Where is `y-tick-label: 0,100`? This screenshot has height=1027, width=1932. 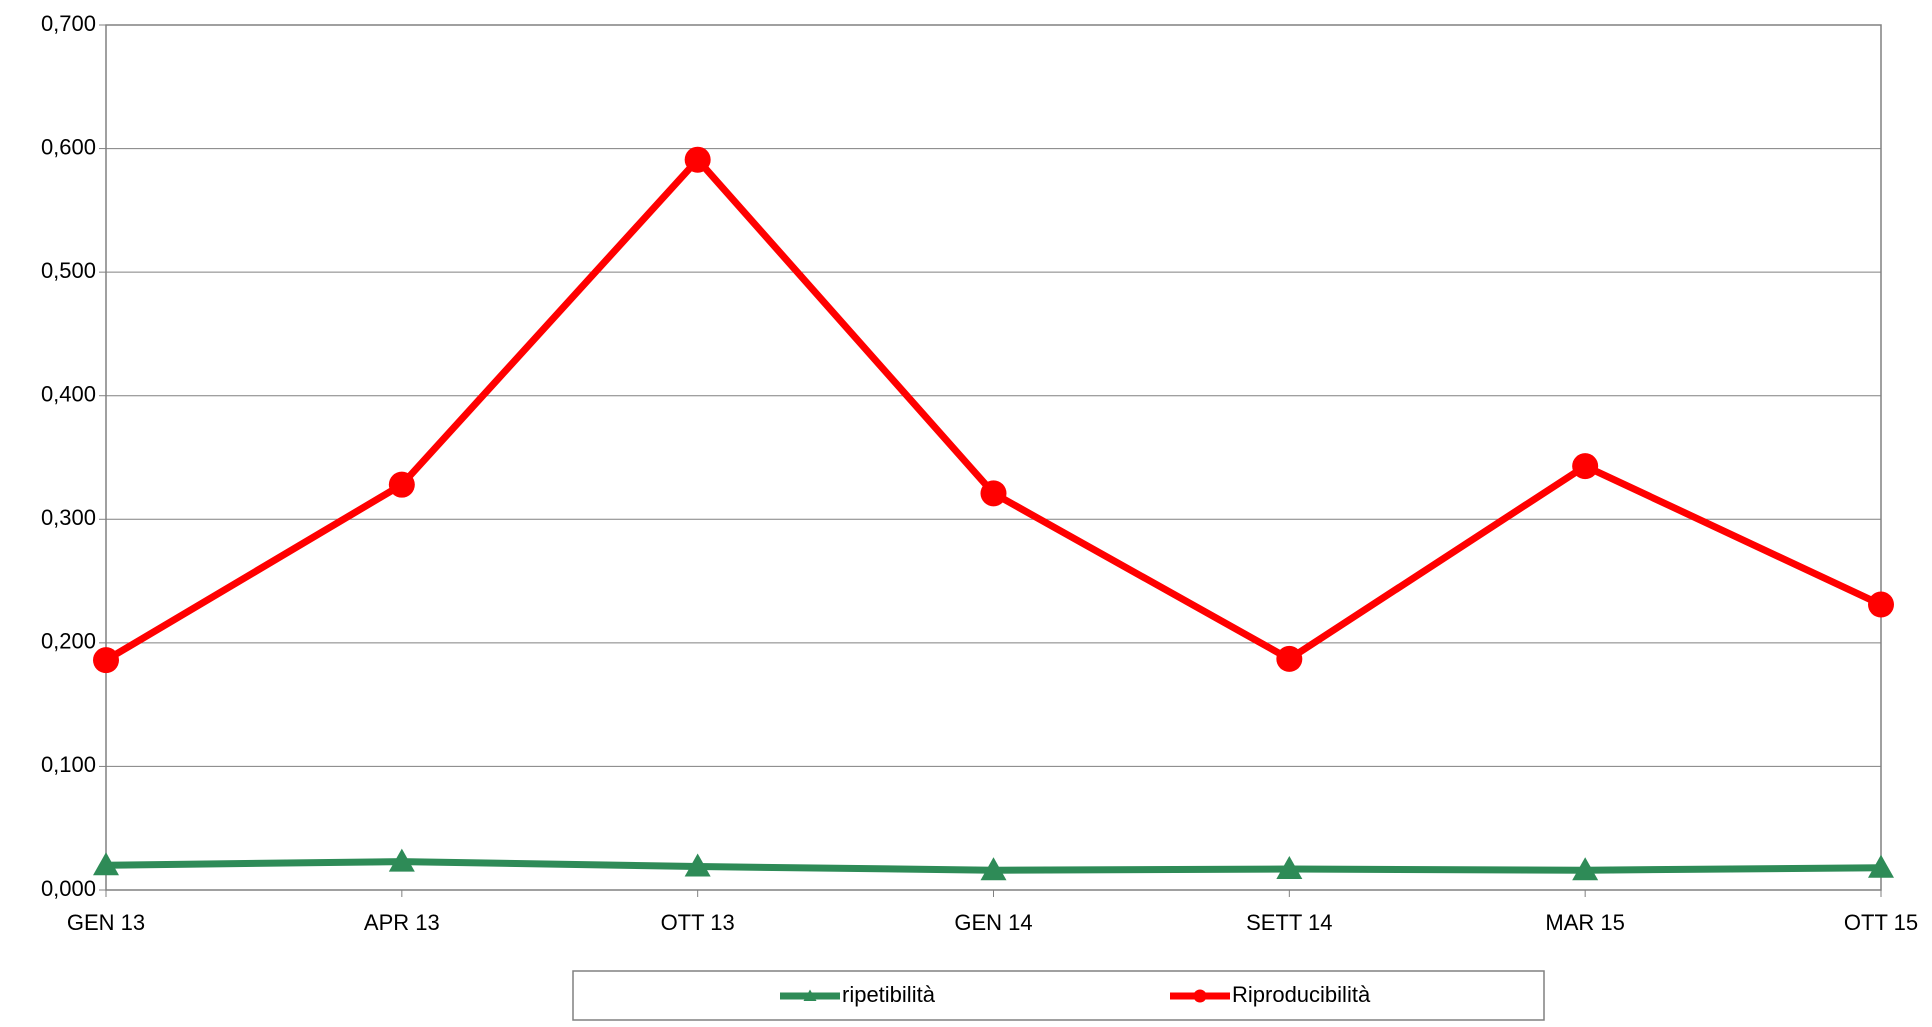
y-tick-label: 0,100 is located at coordinates (68, 764).